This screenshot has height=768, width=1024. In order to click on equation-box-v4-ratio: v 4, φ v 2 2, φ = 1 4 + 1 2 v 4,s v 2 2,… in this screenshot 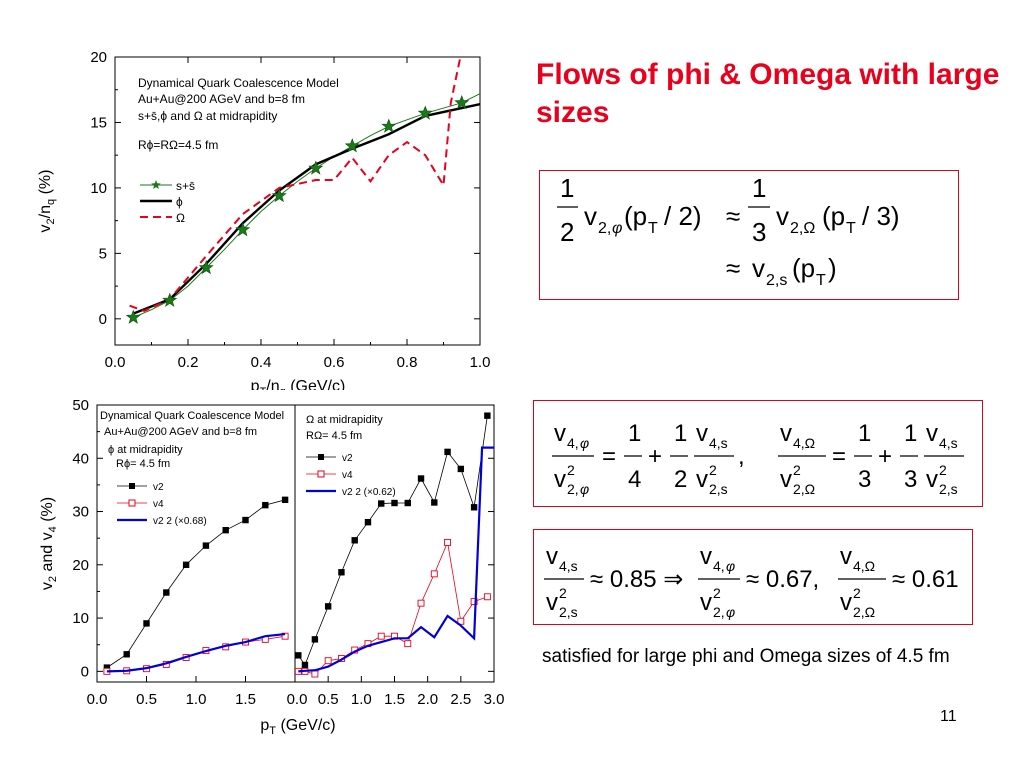, I will do `click(758, 453)`.